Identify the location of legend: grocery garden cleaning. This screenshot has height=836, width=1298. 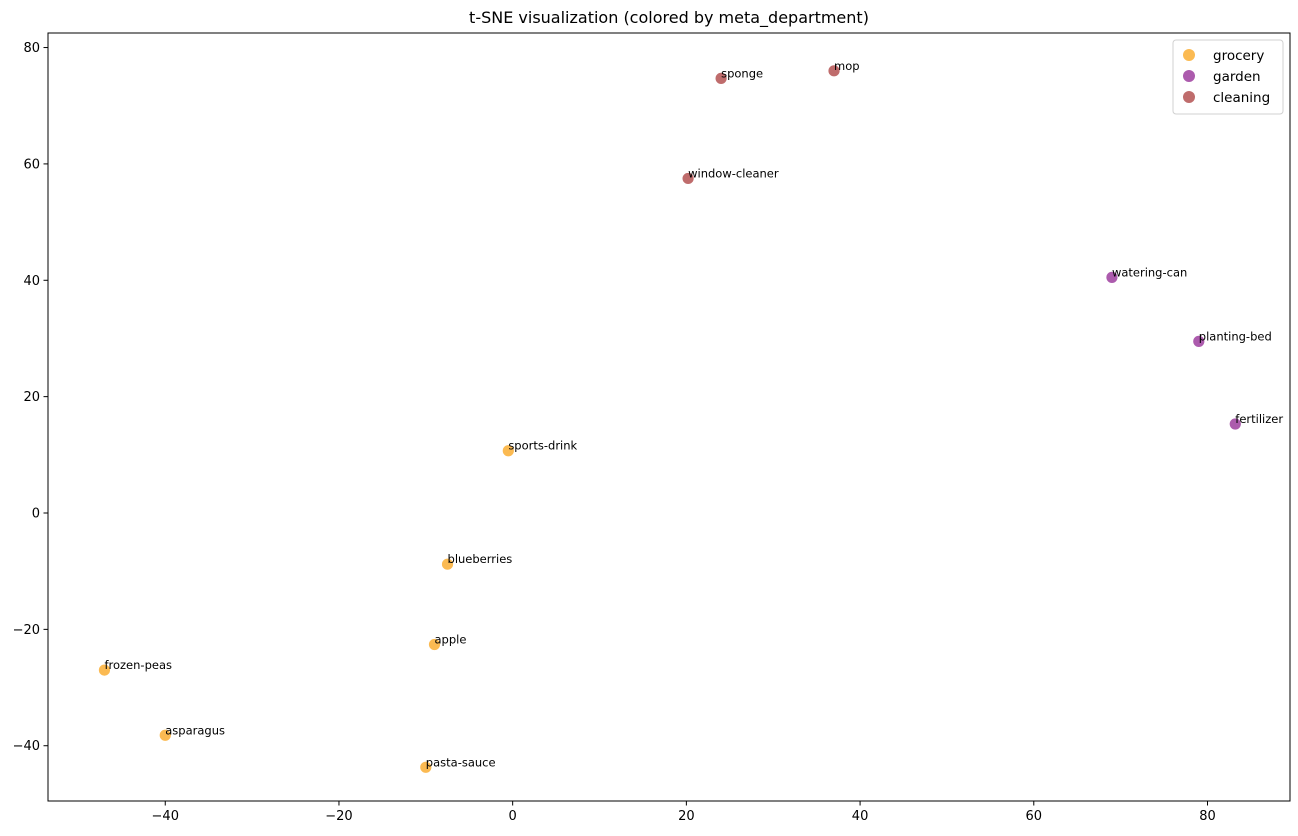
(1228, 77).